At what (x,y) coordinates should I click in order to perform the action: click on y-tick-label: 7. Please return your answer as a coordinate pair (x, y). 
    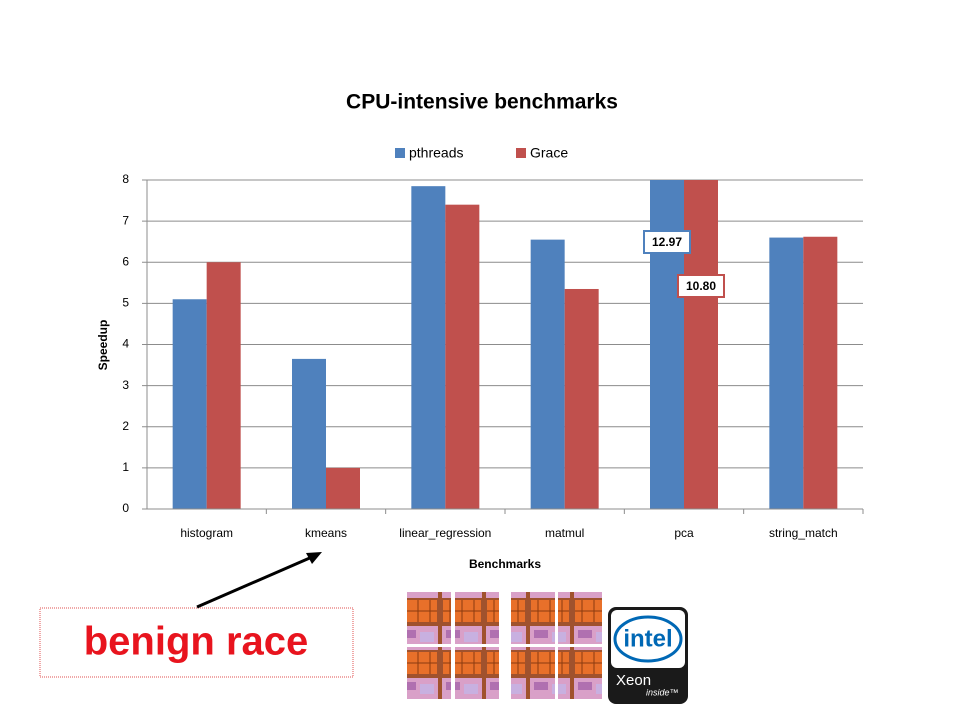
    Looking at the image, I should click on (125, 220).